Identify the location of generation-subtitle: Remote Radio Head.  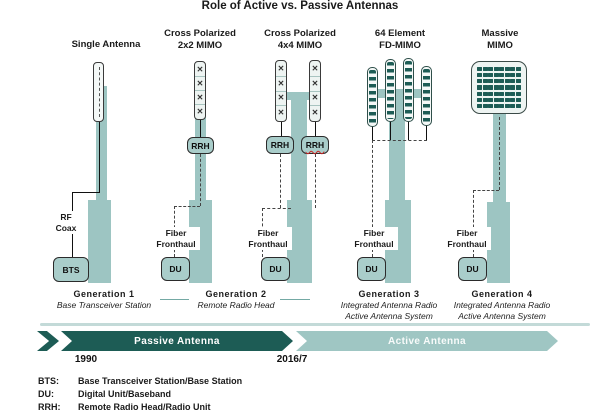
(236, 305).